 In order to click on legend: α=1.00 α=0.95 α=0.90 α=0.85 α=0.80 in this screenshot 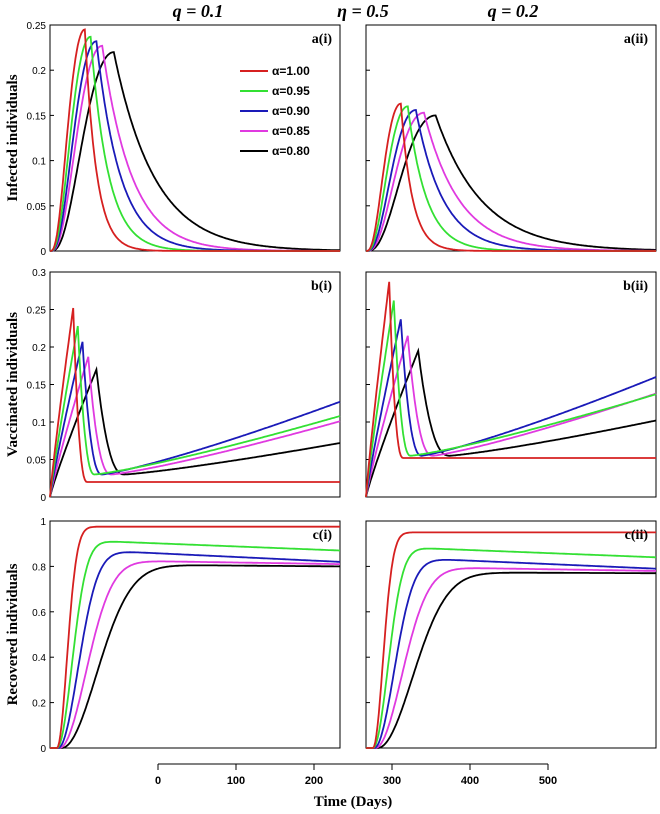, I will do `click(275, 111)`.